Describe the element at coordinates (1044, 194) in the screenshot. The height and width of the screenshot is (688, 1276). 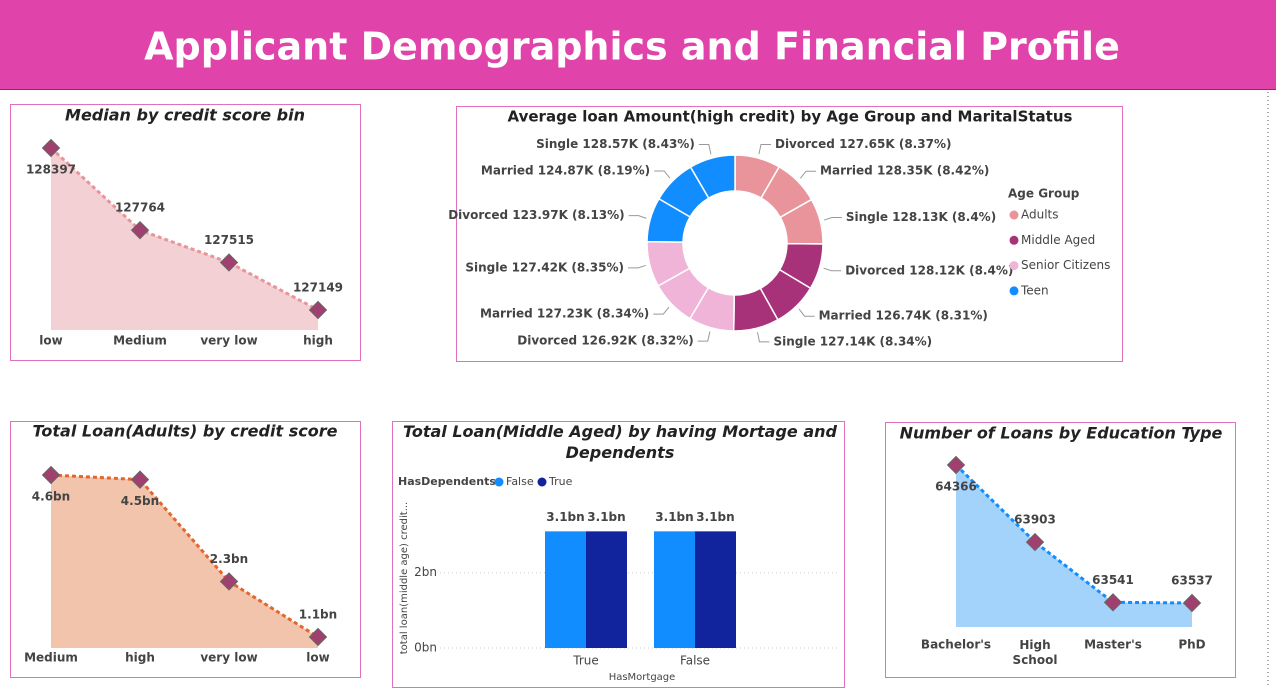
I see `legend-title: Age Group` at that location.